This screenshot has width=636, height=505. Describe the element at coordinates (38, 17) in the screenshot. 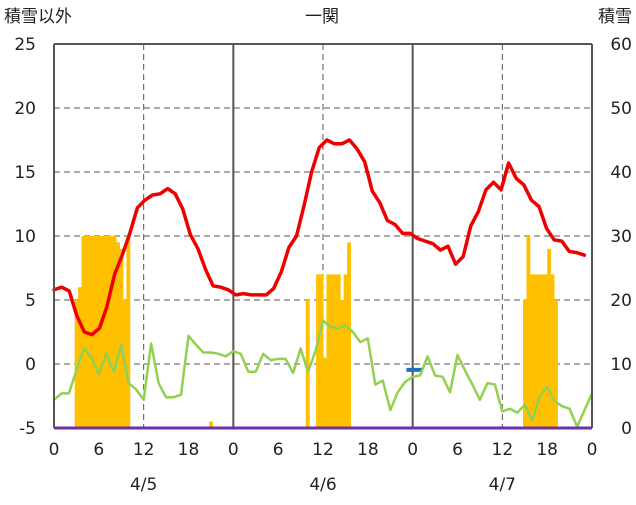

I see `left-axis-label: 積雪以外` at that location.